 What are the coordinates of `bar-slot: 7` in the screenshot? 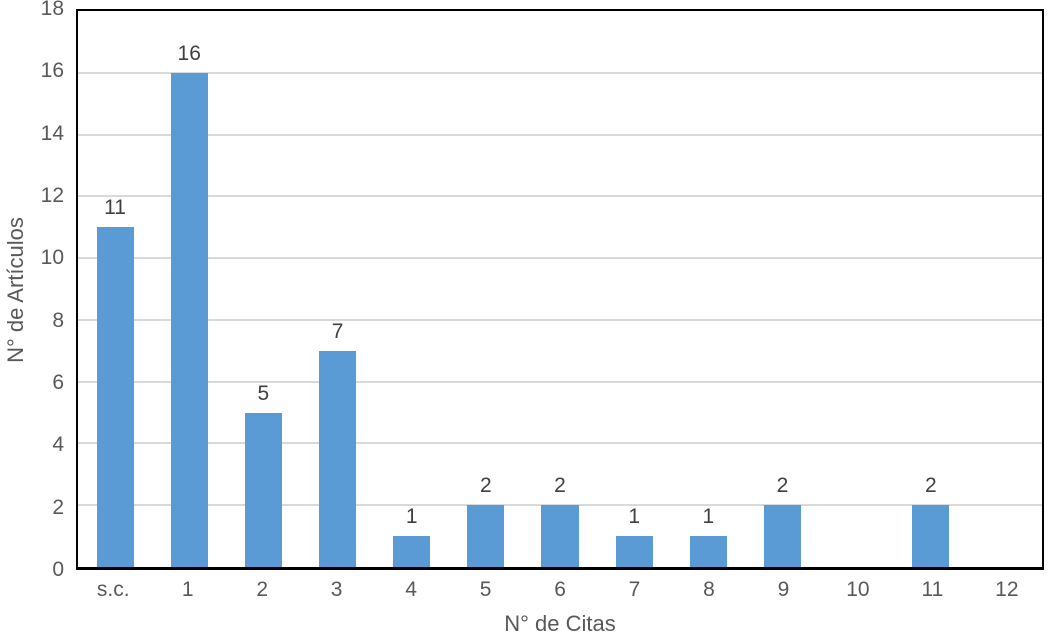 It's located at (337, 289).